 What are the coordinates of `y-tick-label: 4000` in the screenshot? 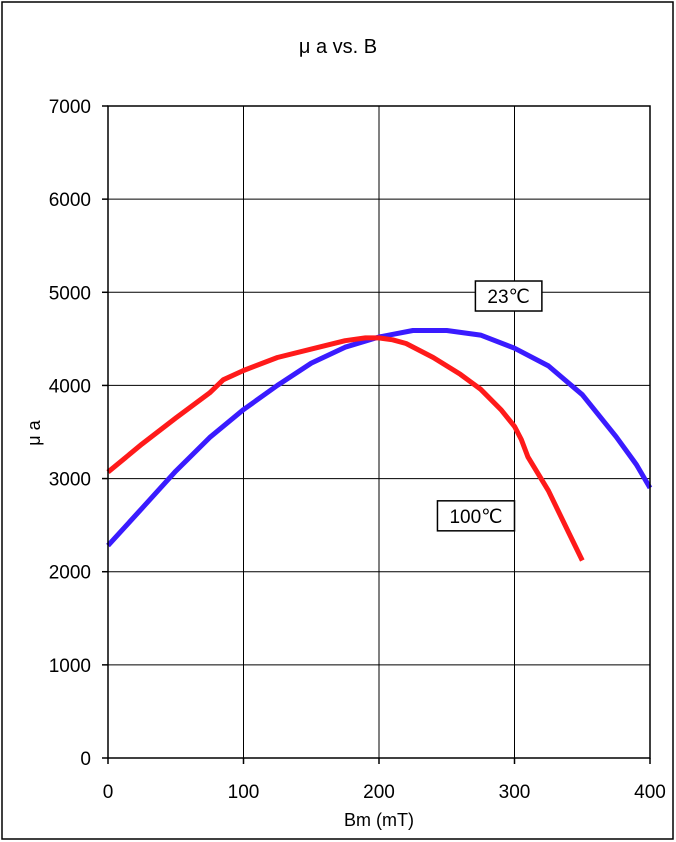 It's located at (70, 386).